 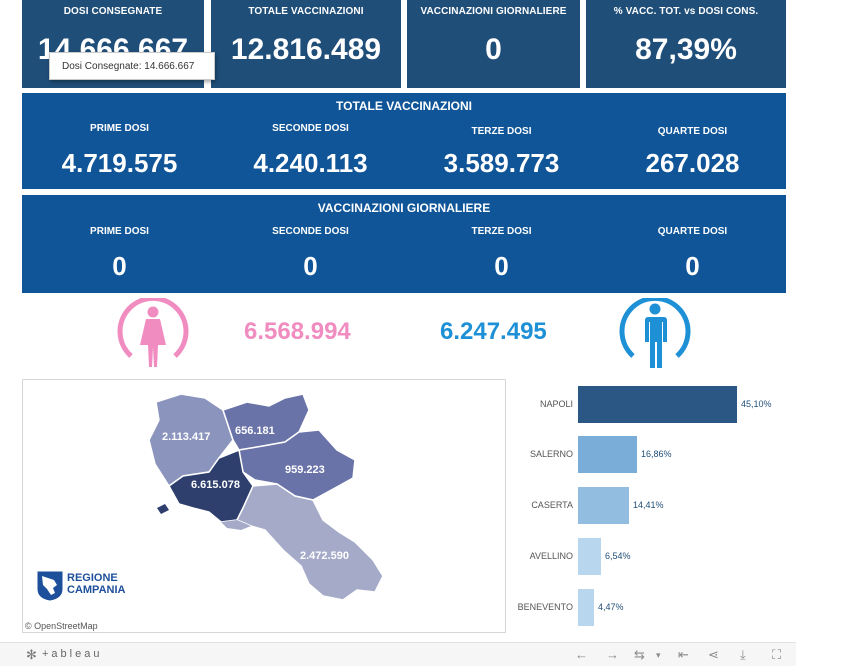 What do you see at coordinates (777, 654) in the screenshot?
I see `fullscreen-icon: ⛶` at bounding box center [777, 654].